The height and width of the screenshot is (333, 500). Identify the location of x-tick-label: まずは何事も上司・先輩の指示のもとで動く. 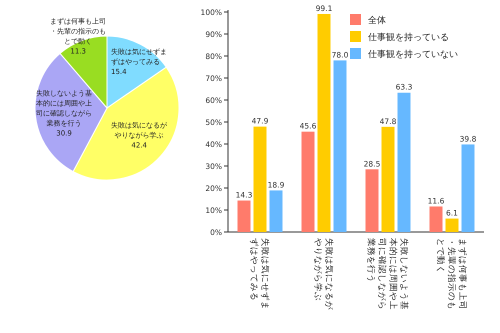
(451, 274).